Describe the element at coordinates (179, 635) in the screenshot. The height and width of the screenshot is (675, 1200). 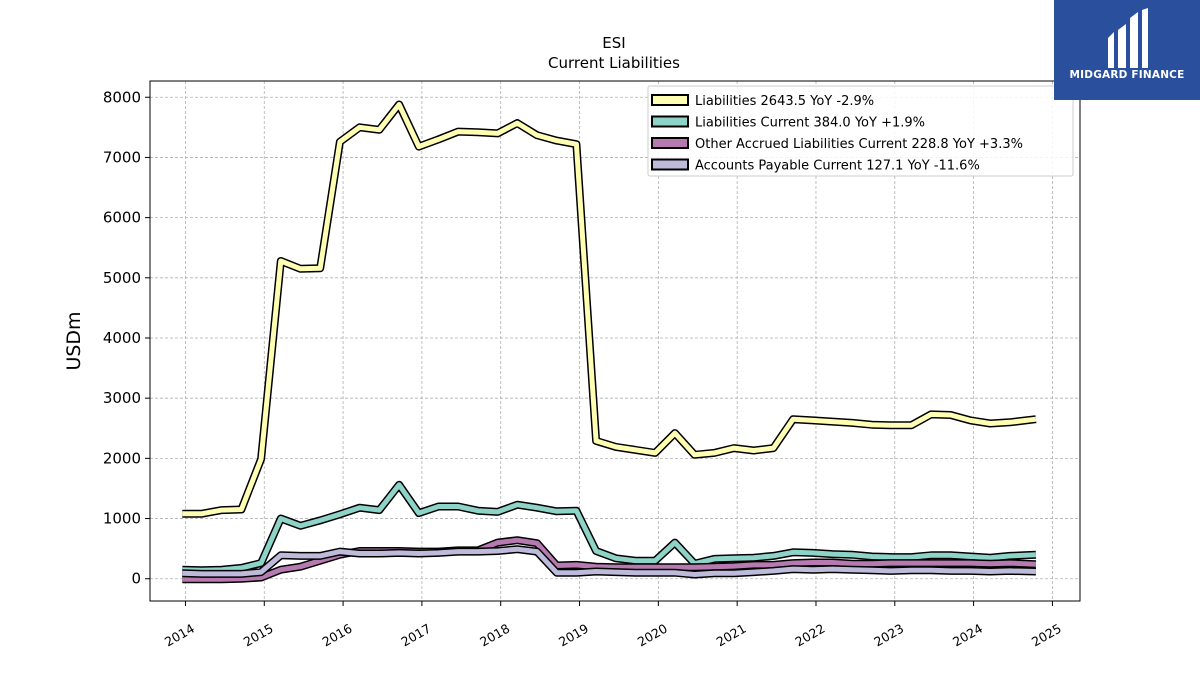
I see `x-tick-label: 2014` at that location.